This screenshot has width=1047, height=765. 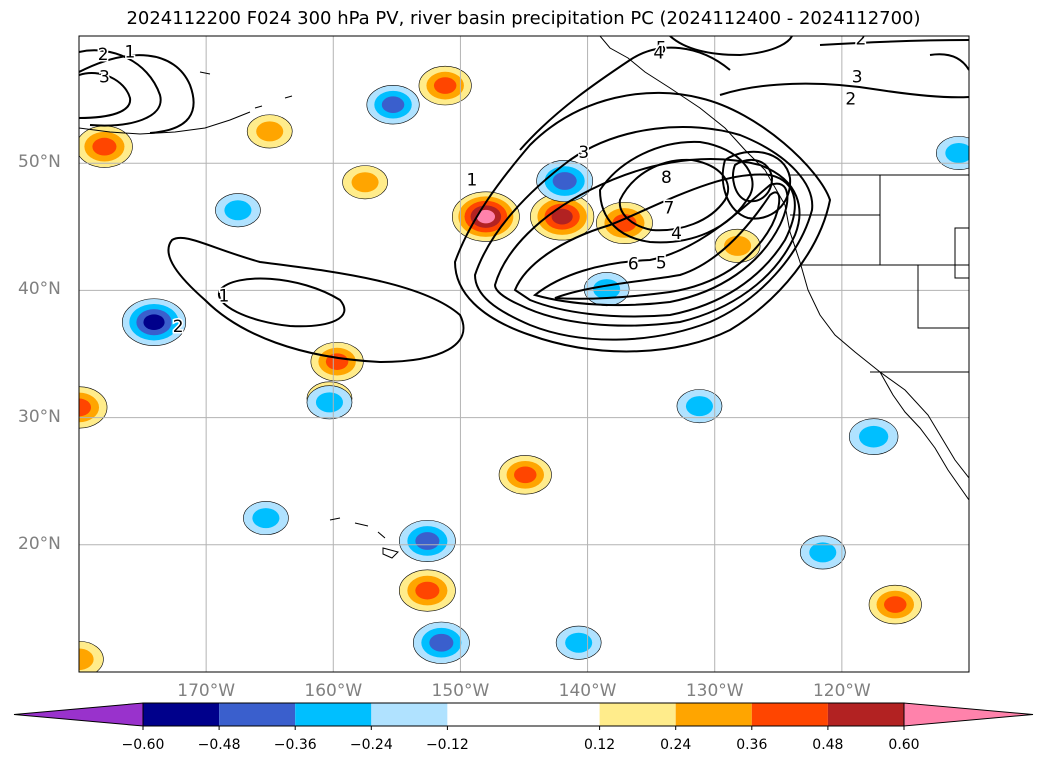 What do you see at coordinates (714, 691) in the screenshot?
I see `lon-label: 130°W` at bounding box center [714, 691].